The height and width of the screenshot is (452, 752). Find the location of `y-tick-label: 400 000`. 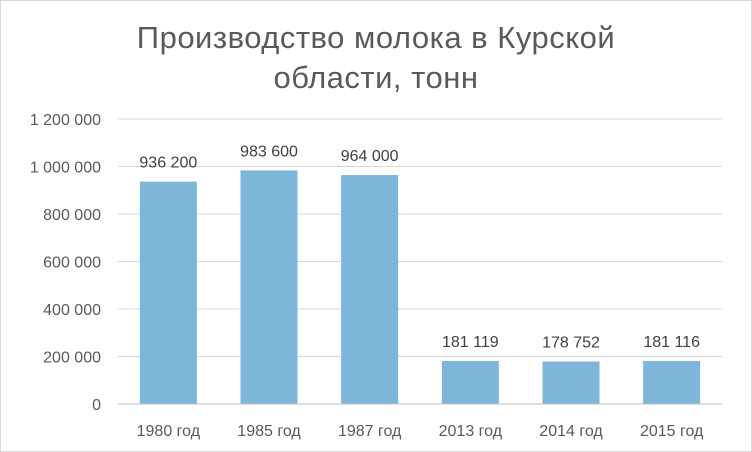

y-tick-label: 400 000 is located at coordinates (72, 310).